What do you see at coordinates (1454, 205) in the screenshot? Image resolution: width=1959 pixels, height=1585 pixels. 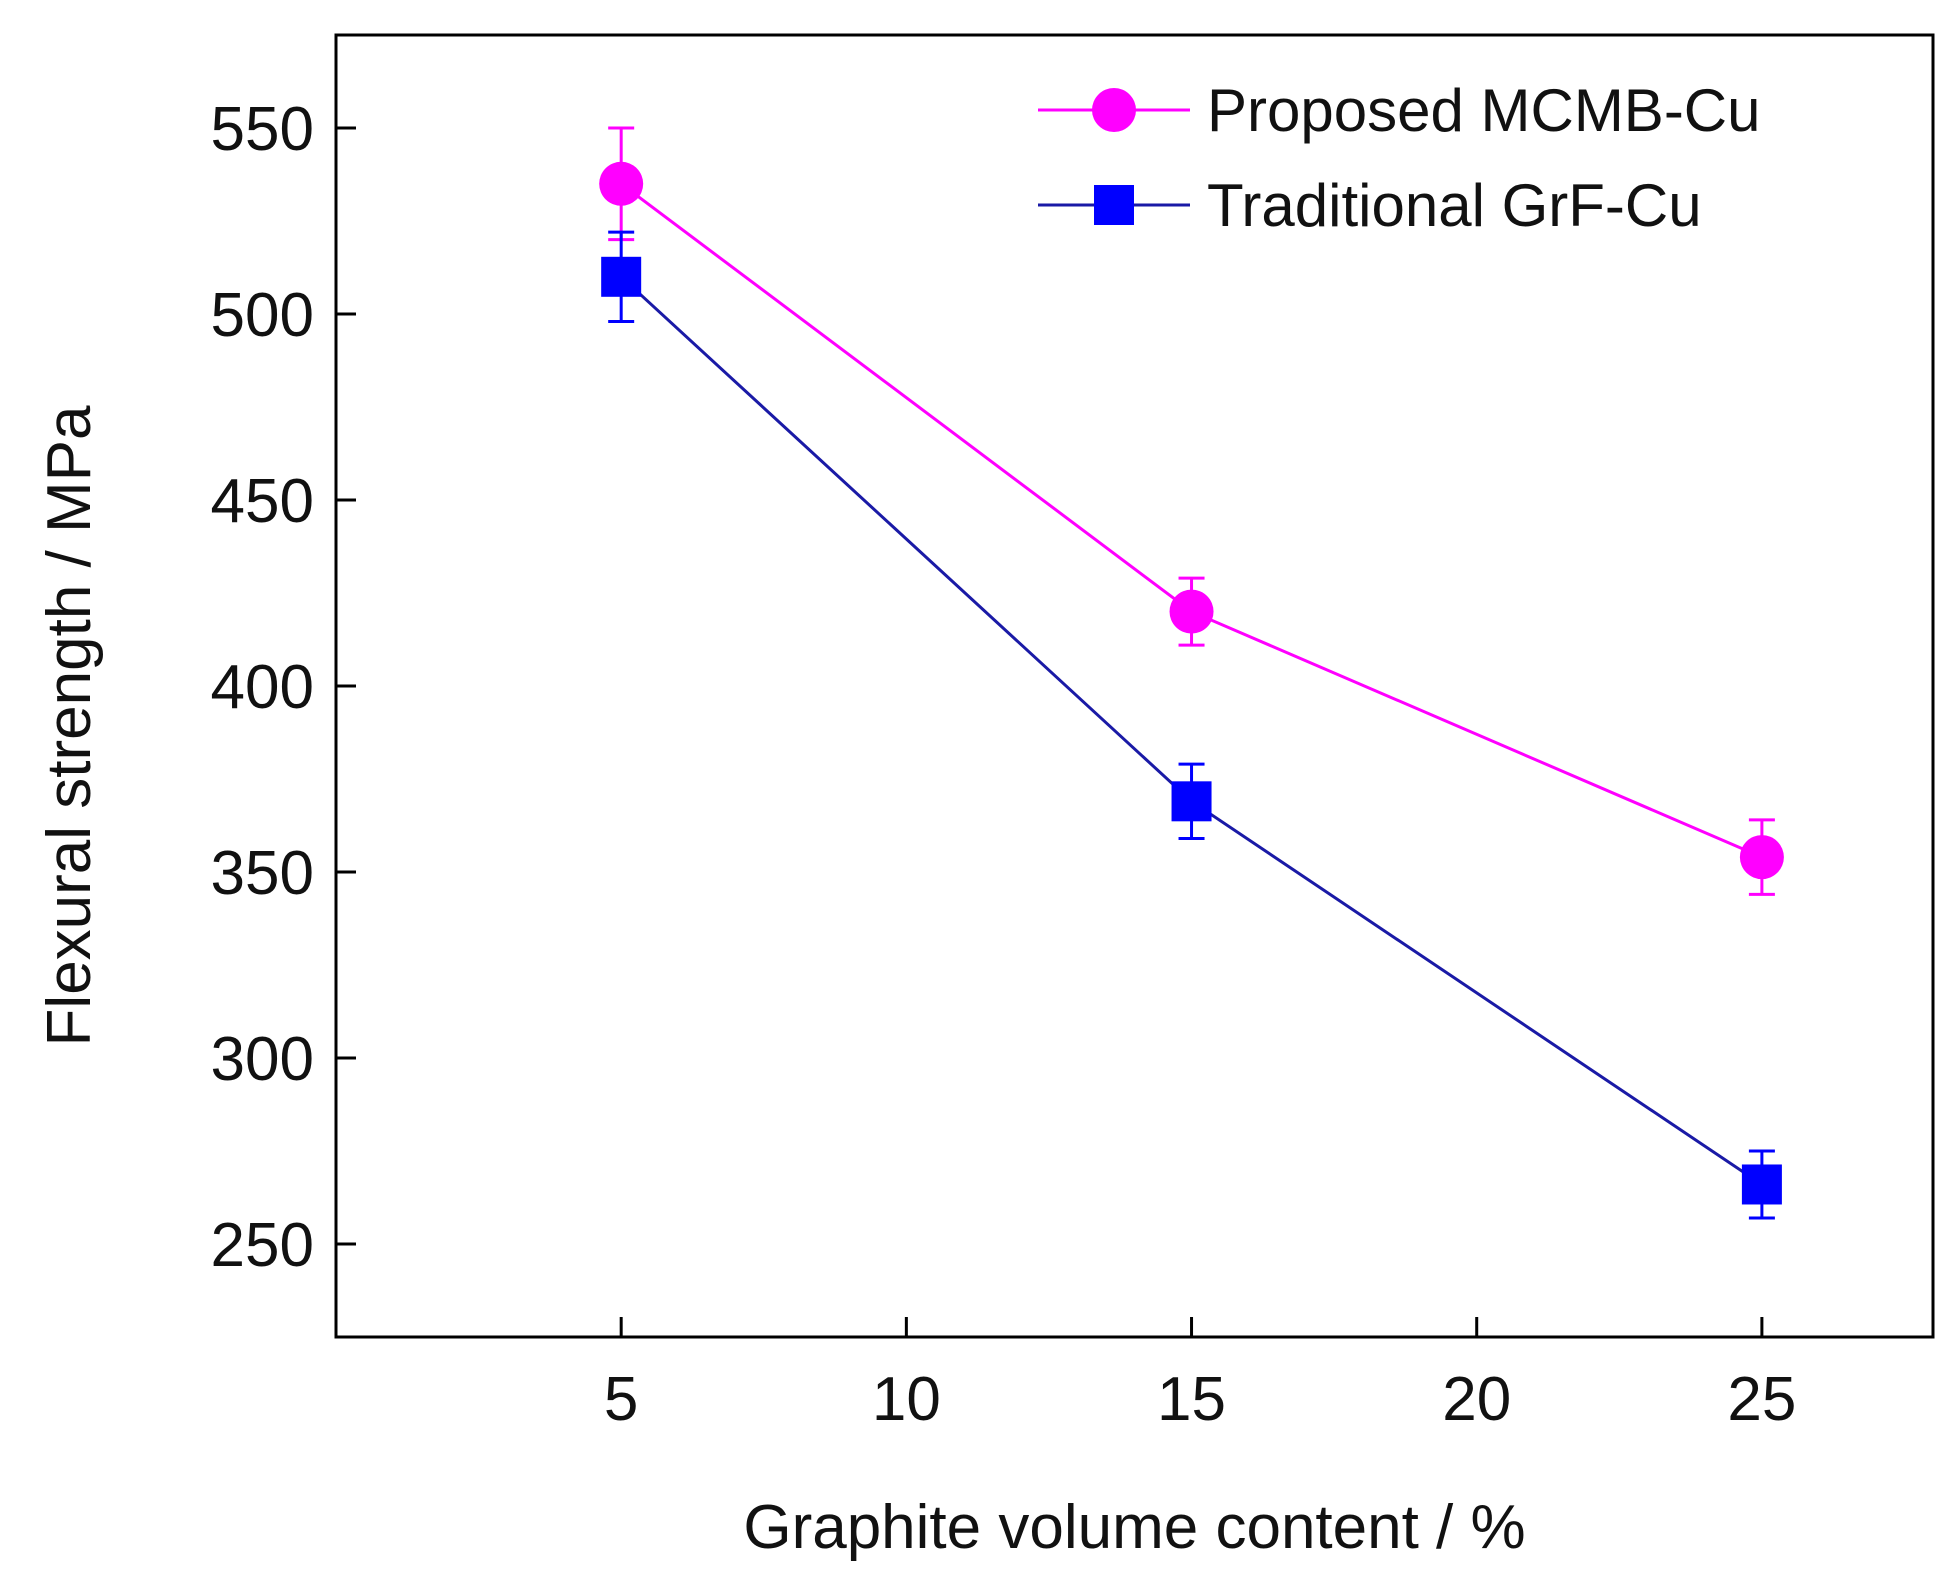 I see `legend-label-traditional-grf-cu: Traditional GrF-Cu` at bounding box center [1454, 205].